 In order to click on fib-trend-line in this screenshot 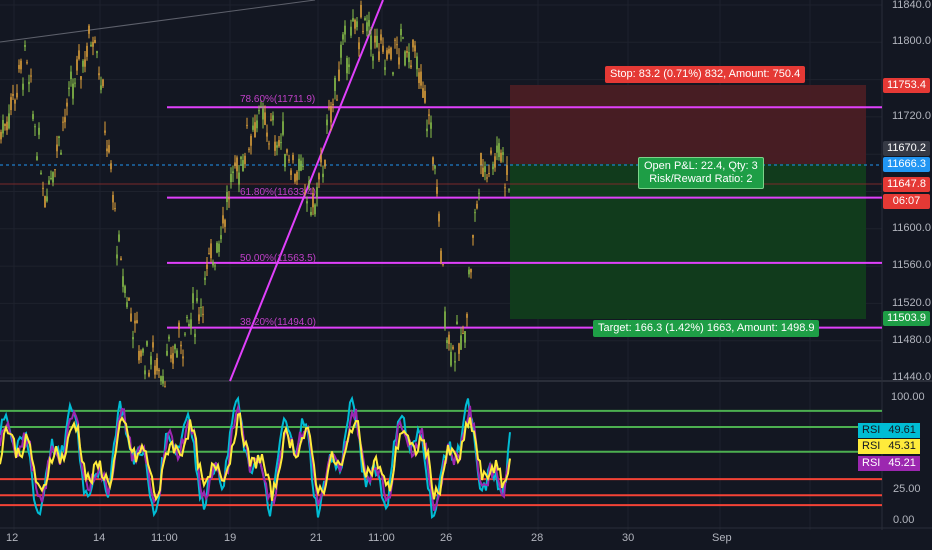, I will do `click(306, 191)`.